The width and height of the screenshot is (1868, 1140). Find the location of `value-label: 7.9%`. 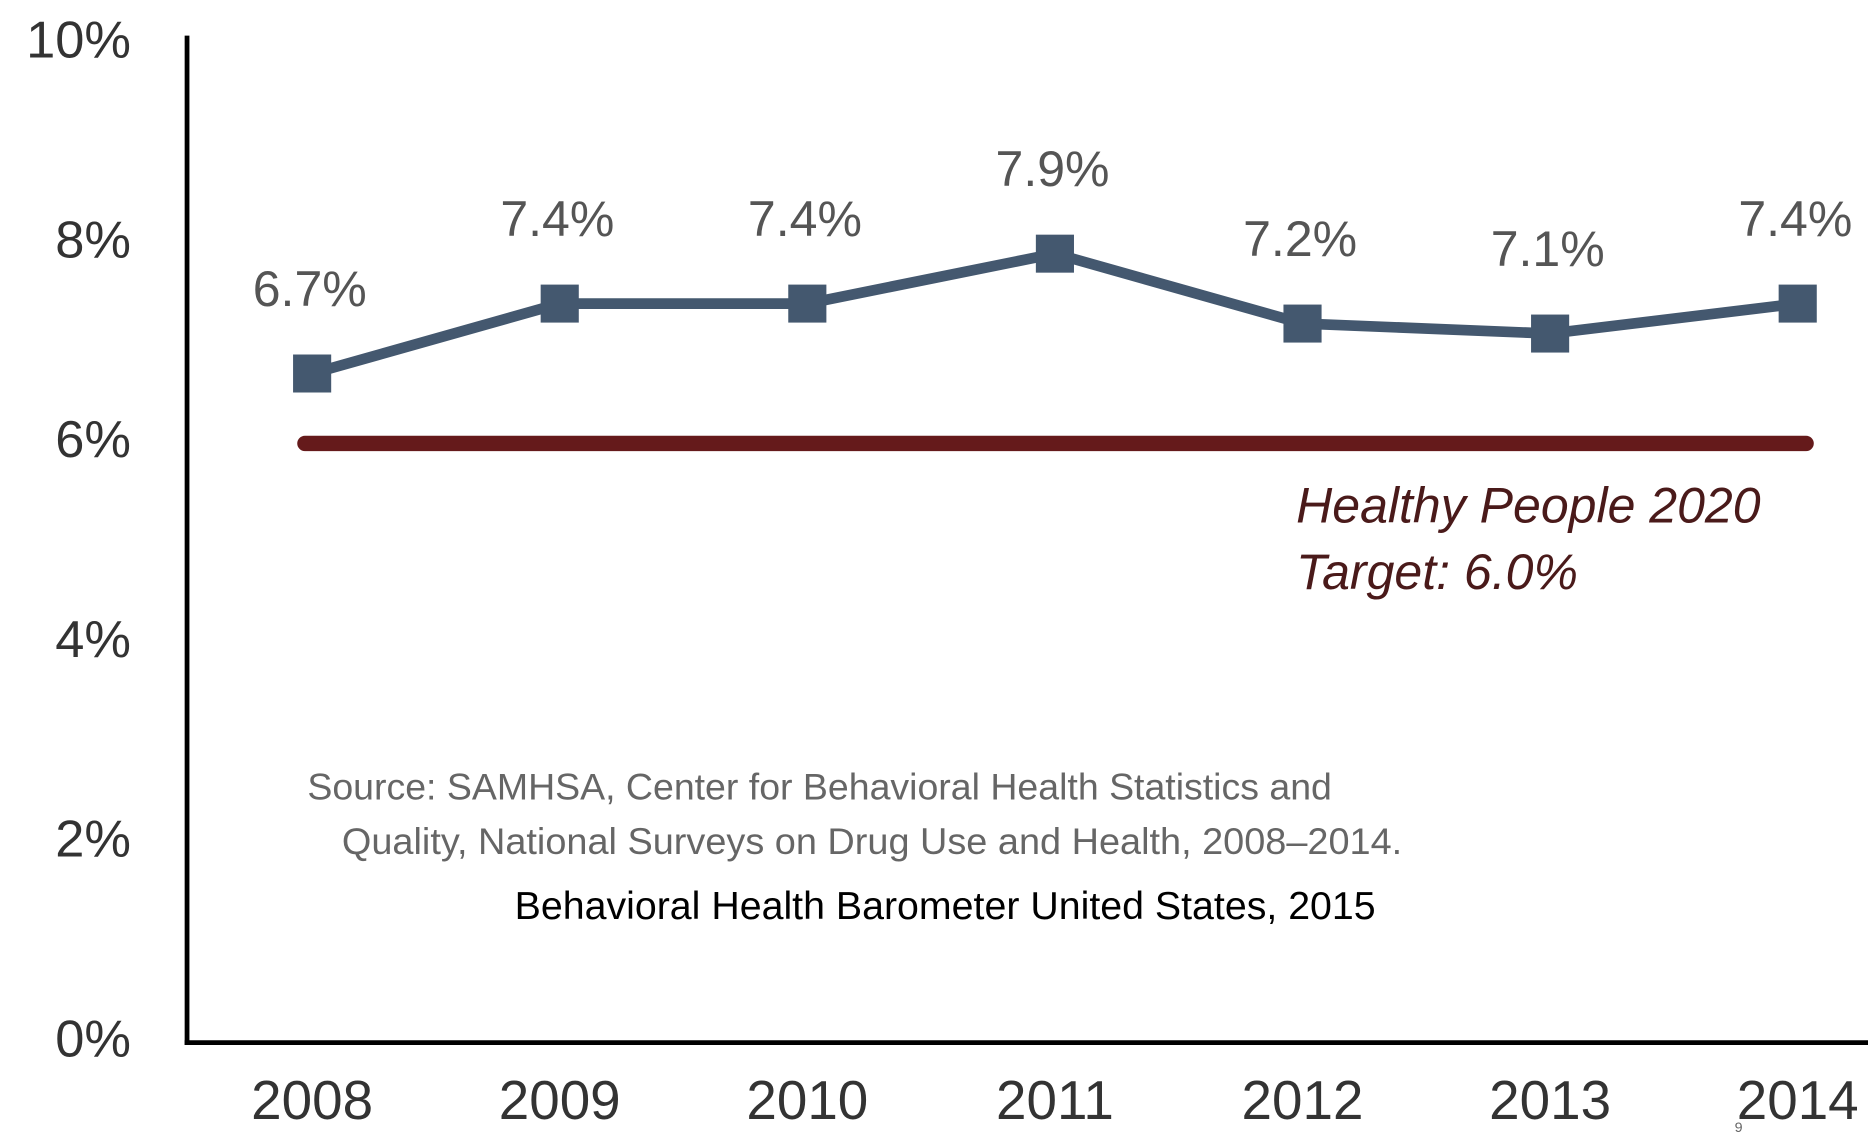

value-label: 7.9% is located at coordinates (1053, 169).